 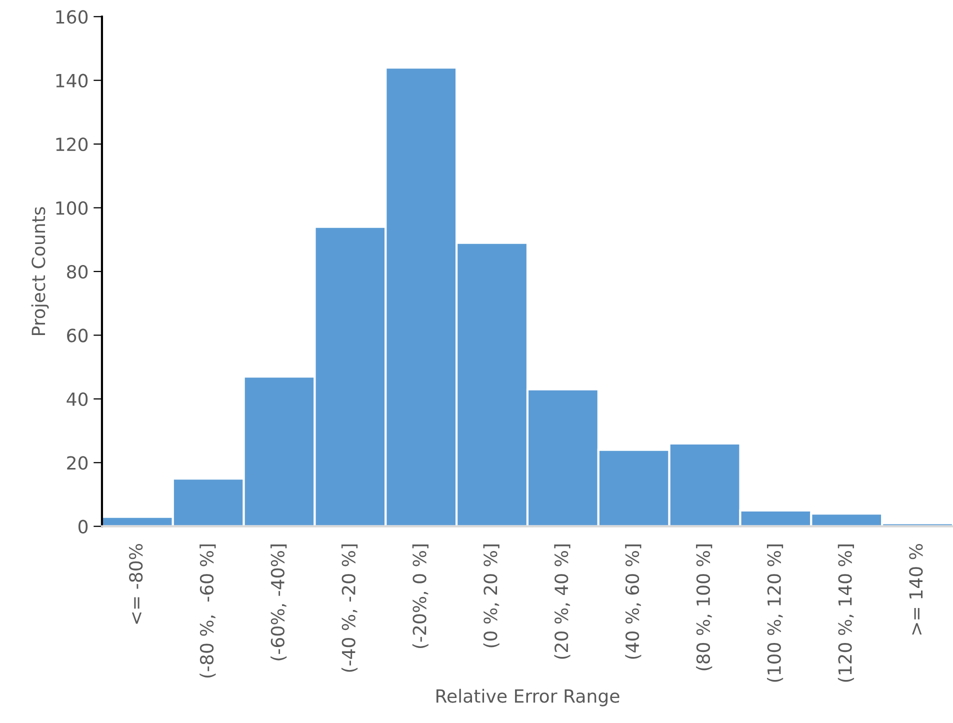 I want to click on y-tick-label: 120, so click(x=72, y=145).